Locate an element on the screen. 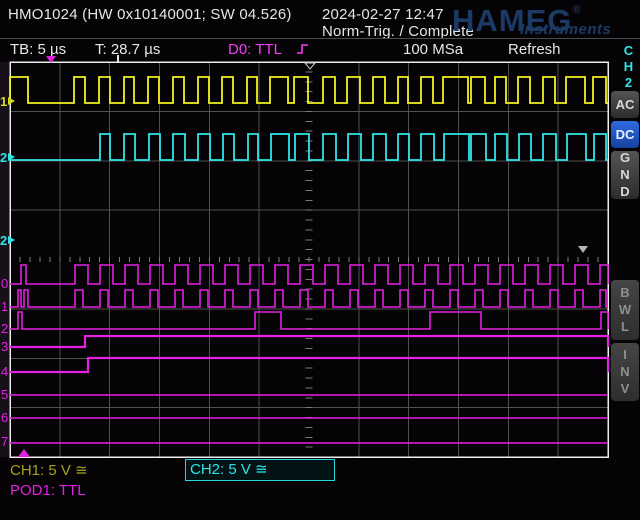  datetime: 2024-02-27 12:47 is located at coordinates (383, 15).